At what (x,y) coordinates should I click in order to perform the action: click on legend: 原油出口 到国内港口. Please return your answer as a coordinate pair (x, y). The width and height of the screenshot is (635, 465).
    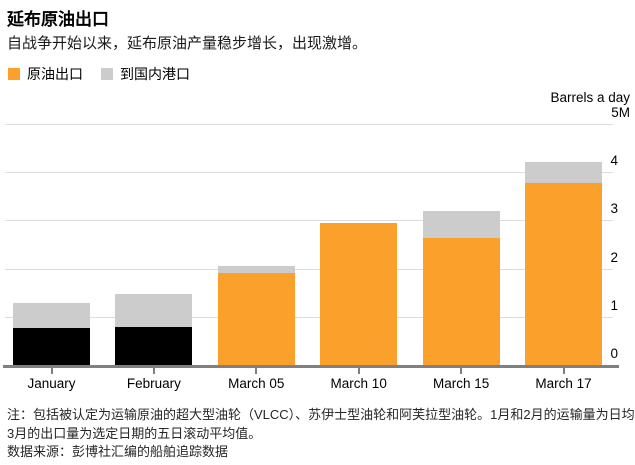
    Looking at the image, I should click on (108, 74).